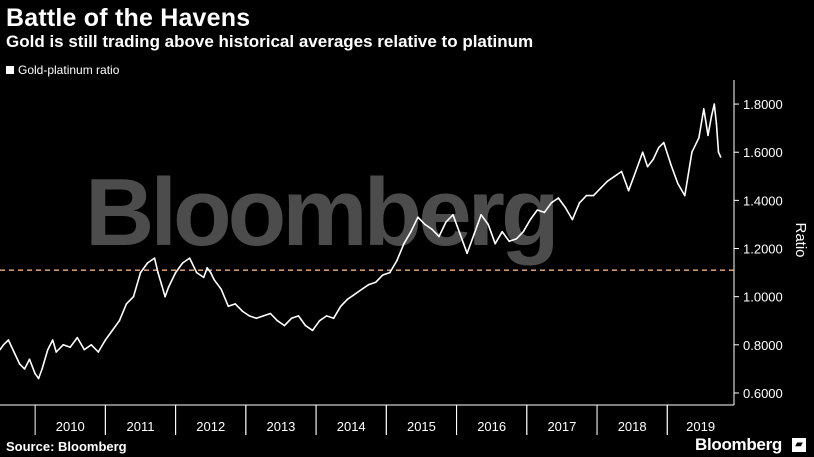 The width and height of the screenshot is (814, 457). What do you see at coordinates (763, 200) in the screenshot?
I see `y-tick-label: 1.4000` at bounding box center [763, 200].